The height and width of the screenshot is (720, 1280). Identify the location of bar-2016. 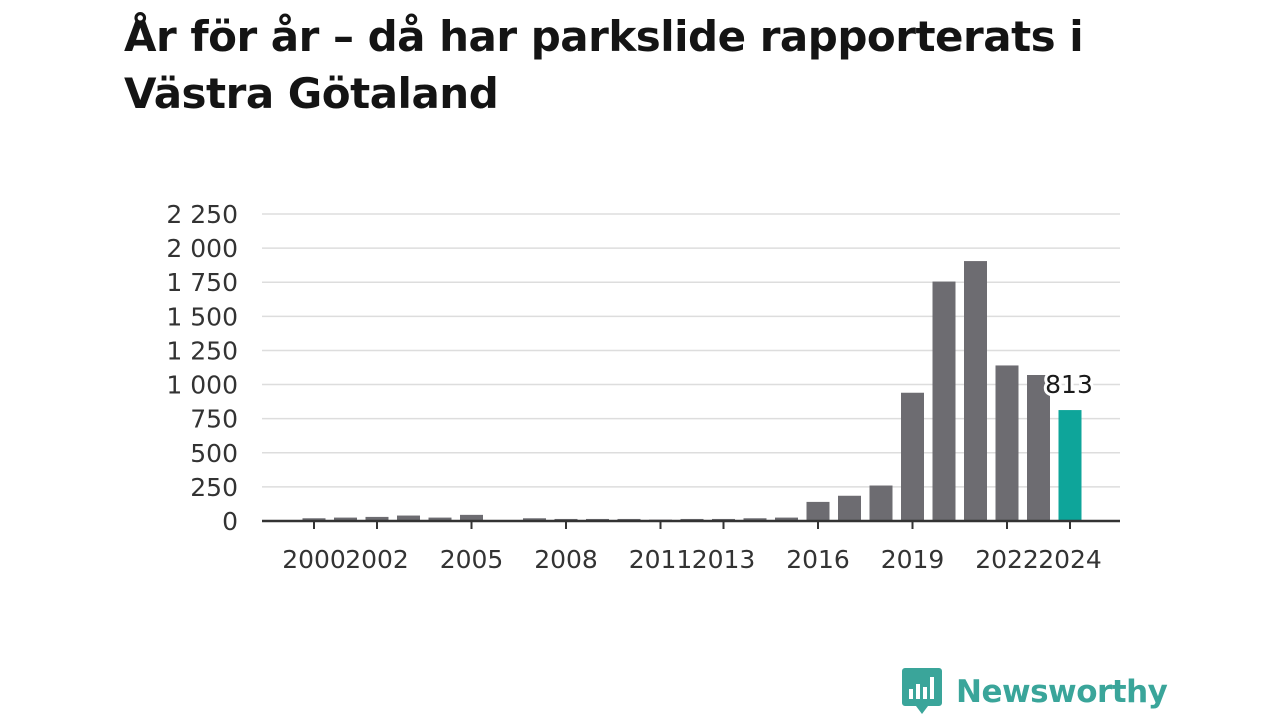
(818, 511).